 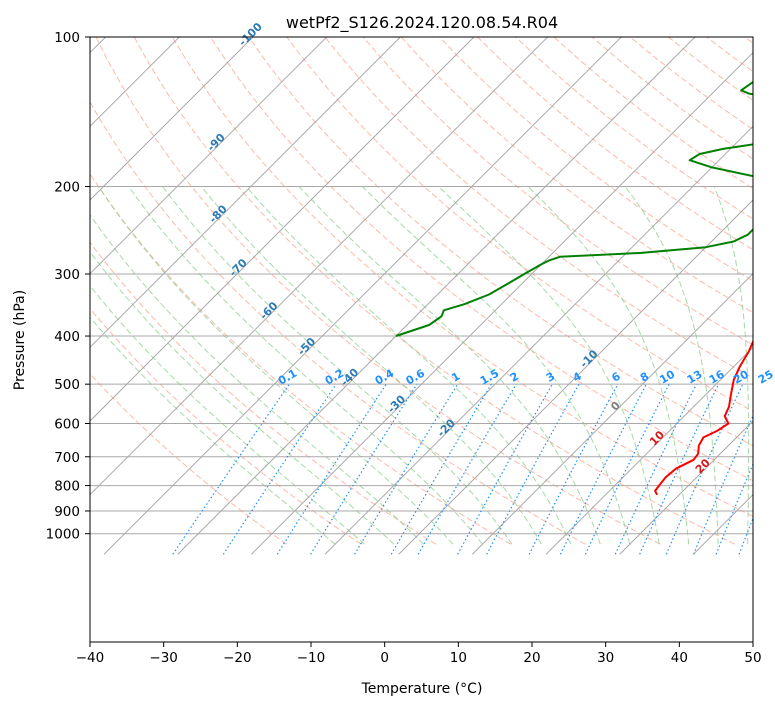 I want to click on x-tick-label: 10, so click(x=458, y=658).